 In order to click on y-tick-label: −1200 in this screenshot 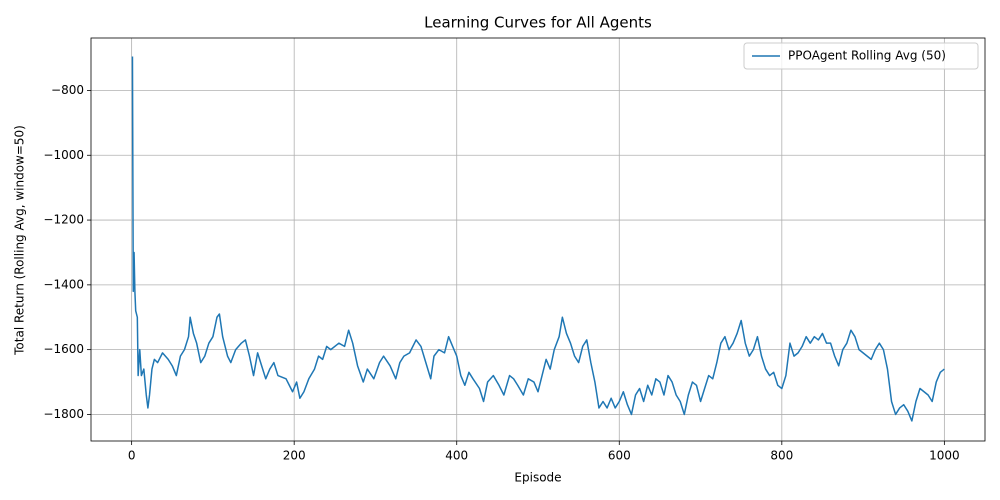, I will do `click(63, 220)`.